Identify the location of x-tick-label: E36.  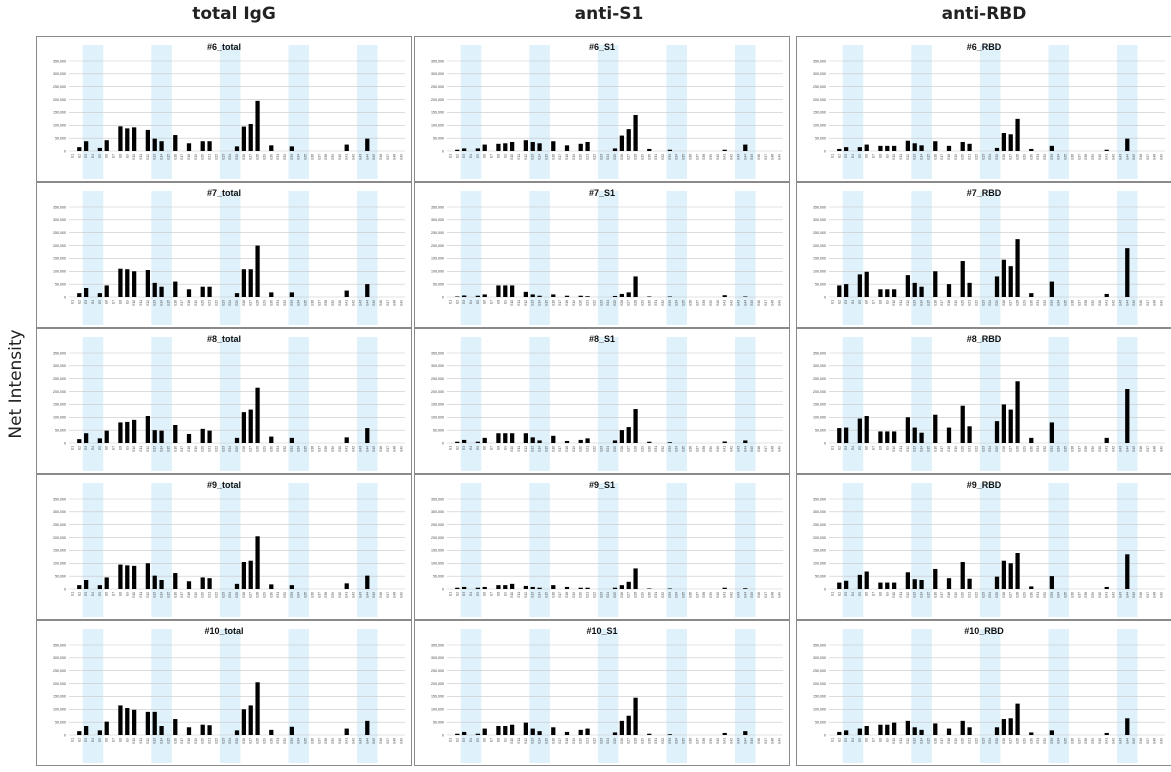
(312, 303).